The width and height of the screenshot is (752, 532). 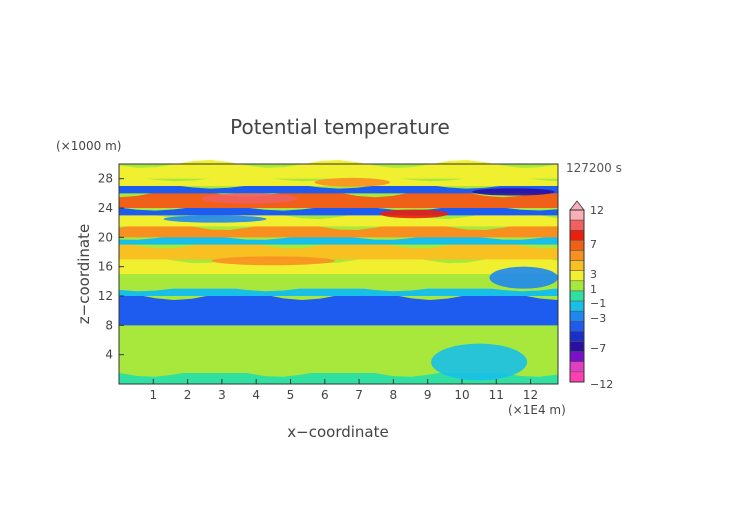 I want to click on x-tick-label: 7, so click(x=359, y=395).